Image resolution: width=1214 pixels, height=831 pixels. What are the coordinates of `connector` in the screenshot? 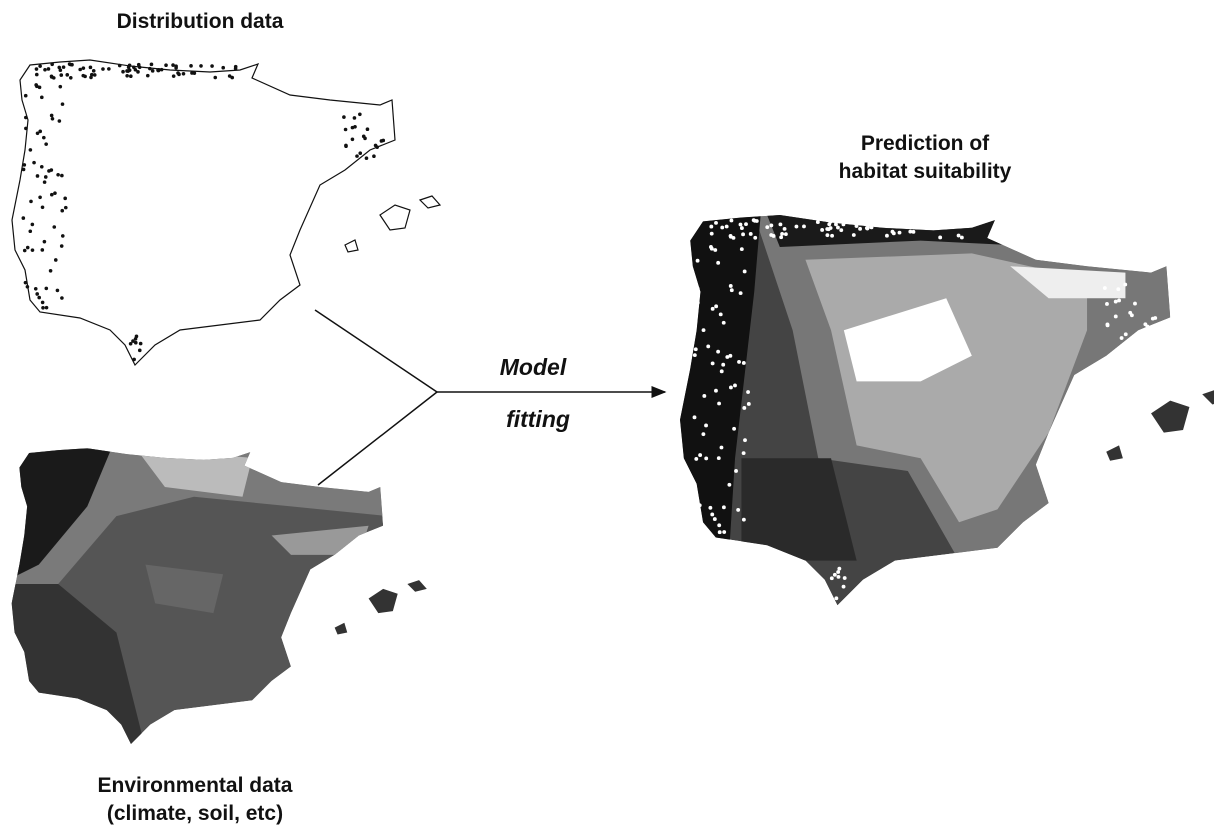 It's located at (490, 397).